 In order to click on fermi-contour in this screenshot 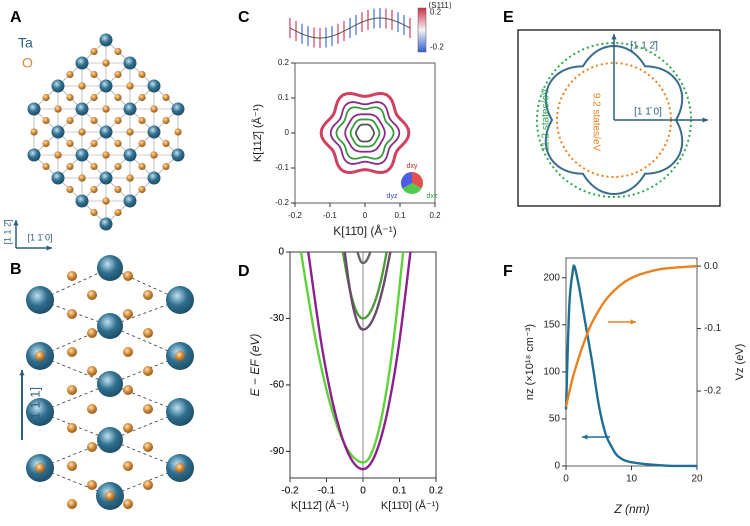, I will do `click(365, 133)`.